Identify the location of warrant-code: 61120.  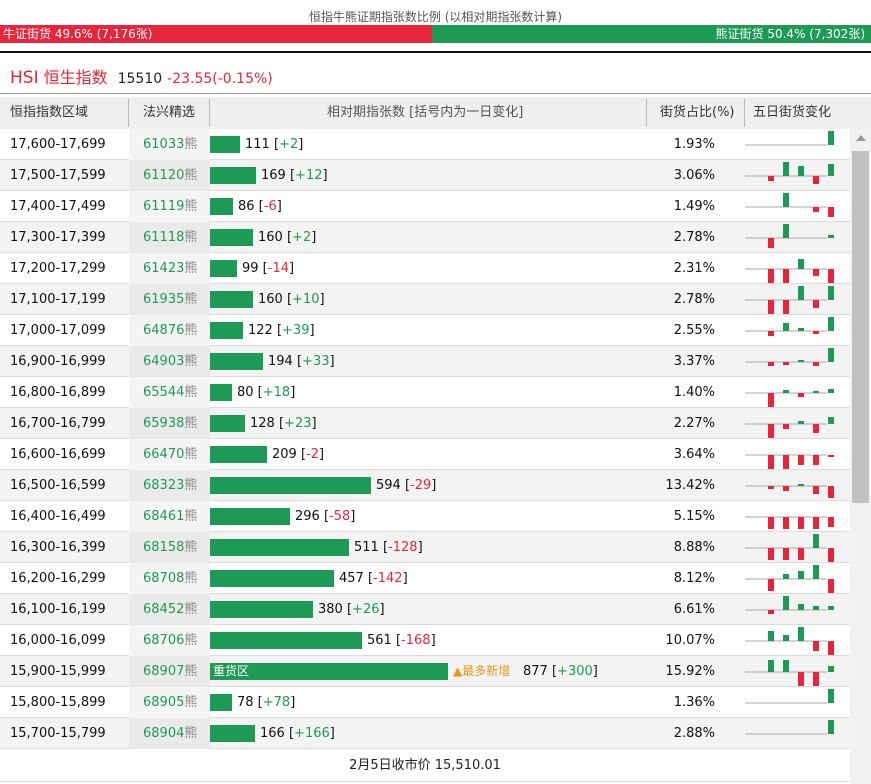
(164, 175).